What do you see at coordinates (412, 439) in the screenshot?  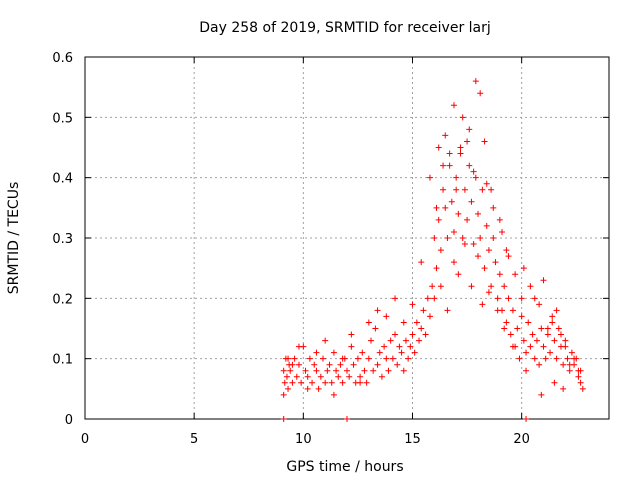 I see `x-tick-label: 15` at bounding box center [412, 439].